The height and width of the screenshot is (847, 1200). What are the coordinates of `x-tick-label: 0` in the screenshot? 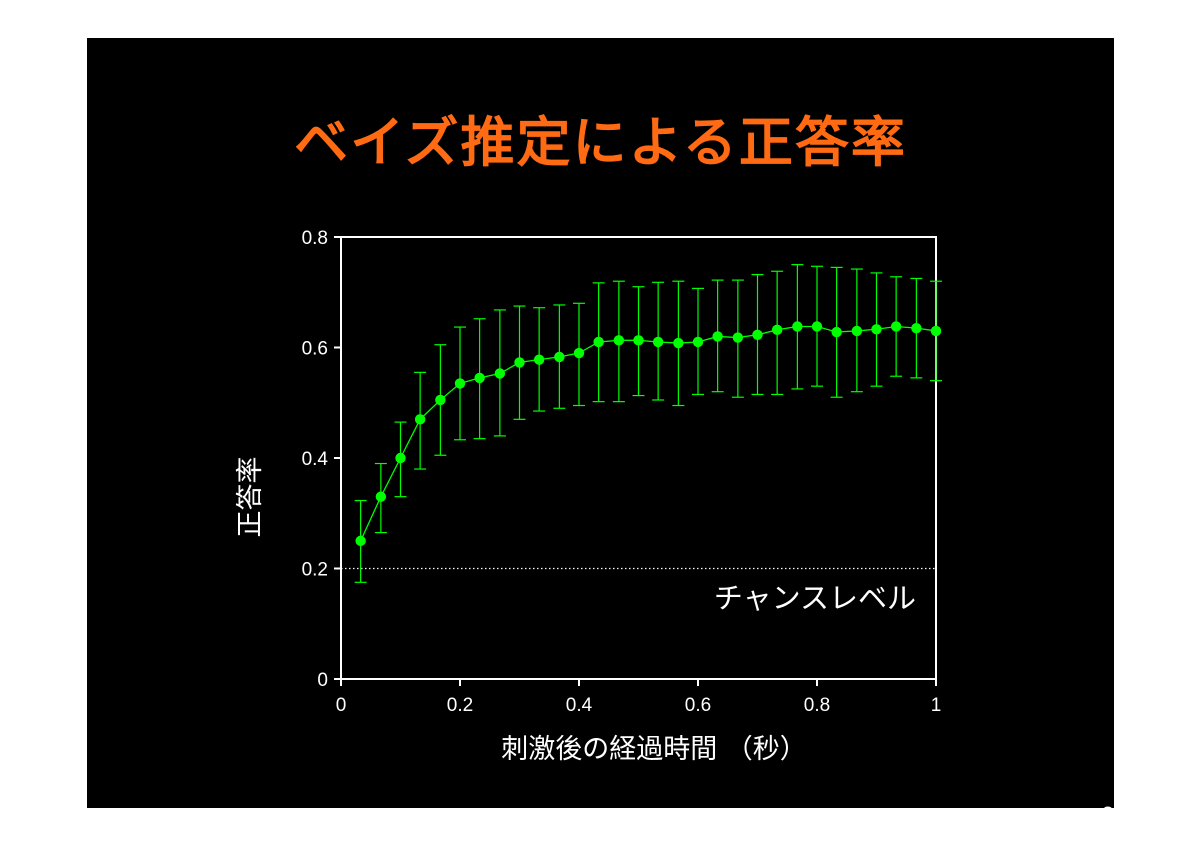 It's located at (341, 705).